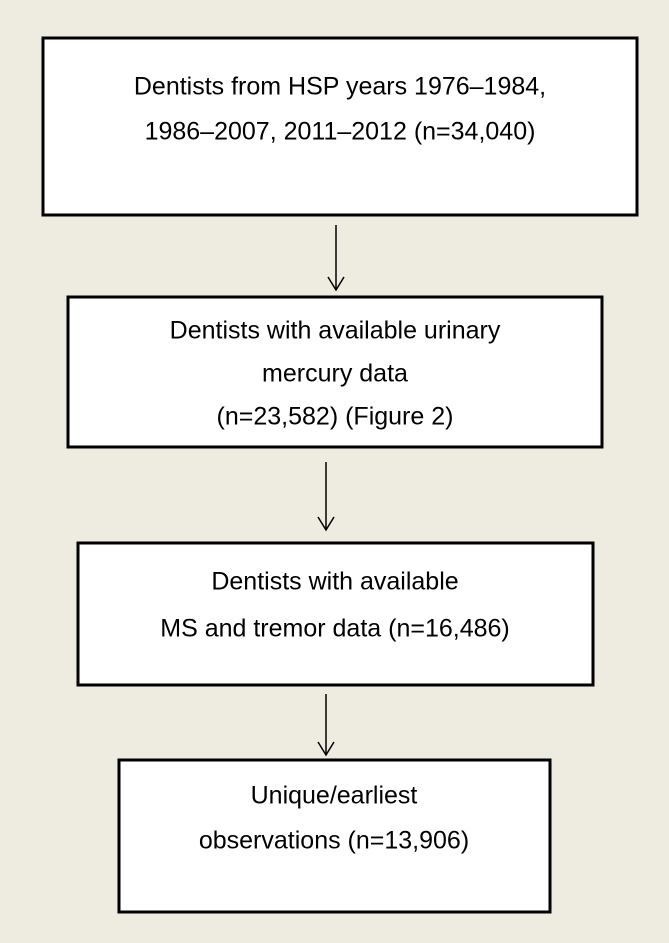 The image size is (669, 943). What do you see at coordinates (334, 796) in the screenshot?
I see `node-text: Unique/earliest` at bounding box center [334, 796].